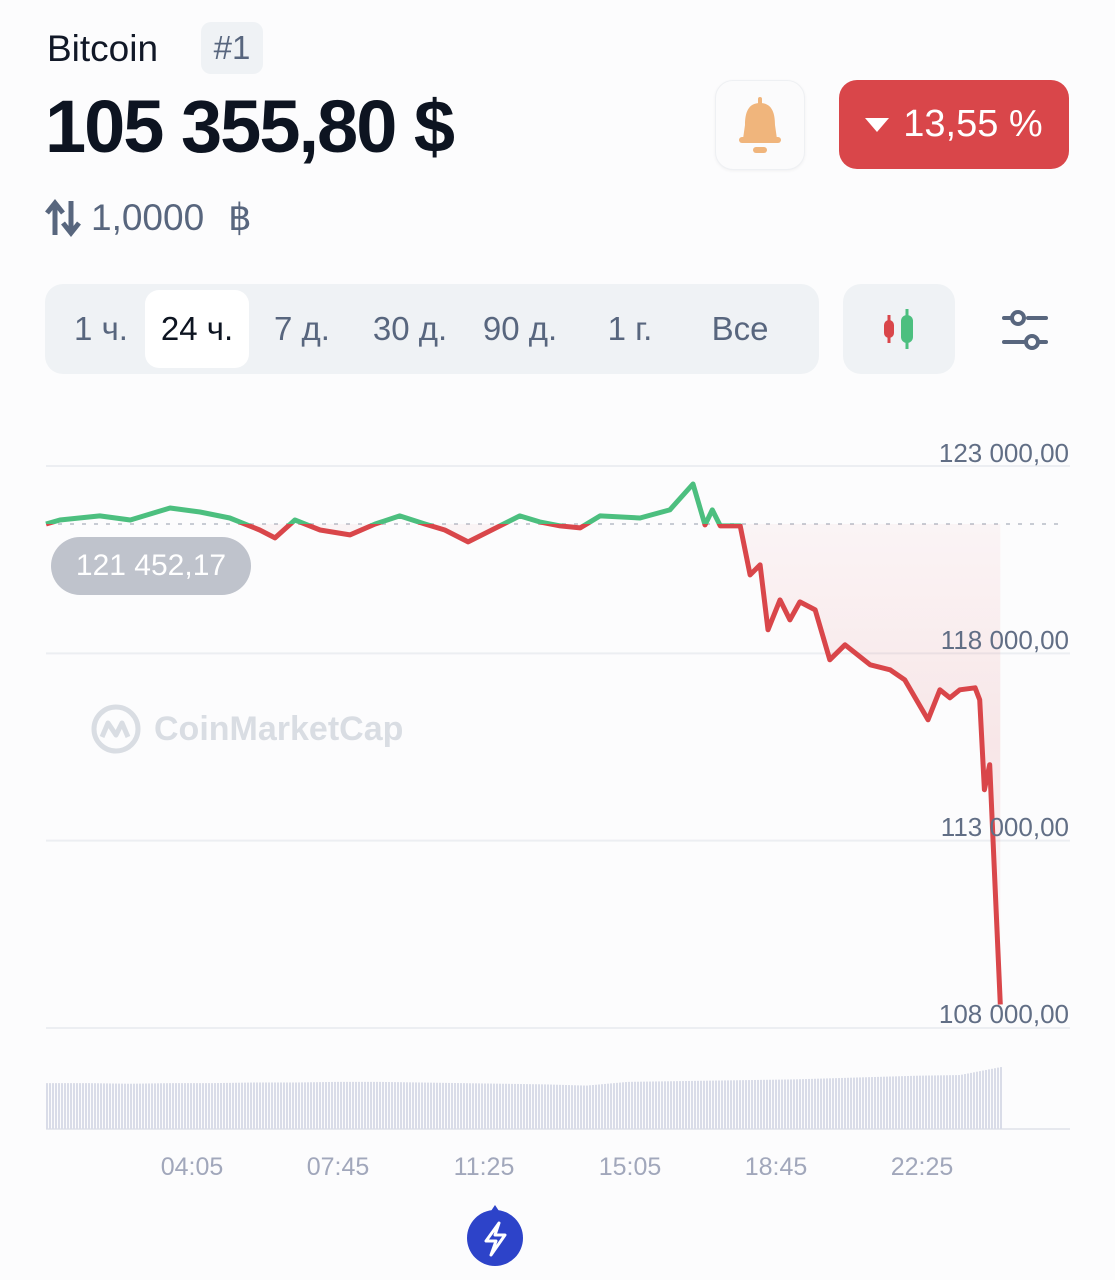 Image resolution: width=1115 pixels, height=1280 pixels. I want to click on tab-24h: 24 ч., so click(197, 329).